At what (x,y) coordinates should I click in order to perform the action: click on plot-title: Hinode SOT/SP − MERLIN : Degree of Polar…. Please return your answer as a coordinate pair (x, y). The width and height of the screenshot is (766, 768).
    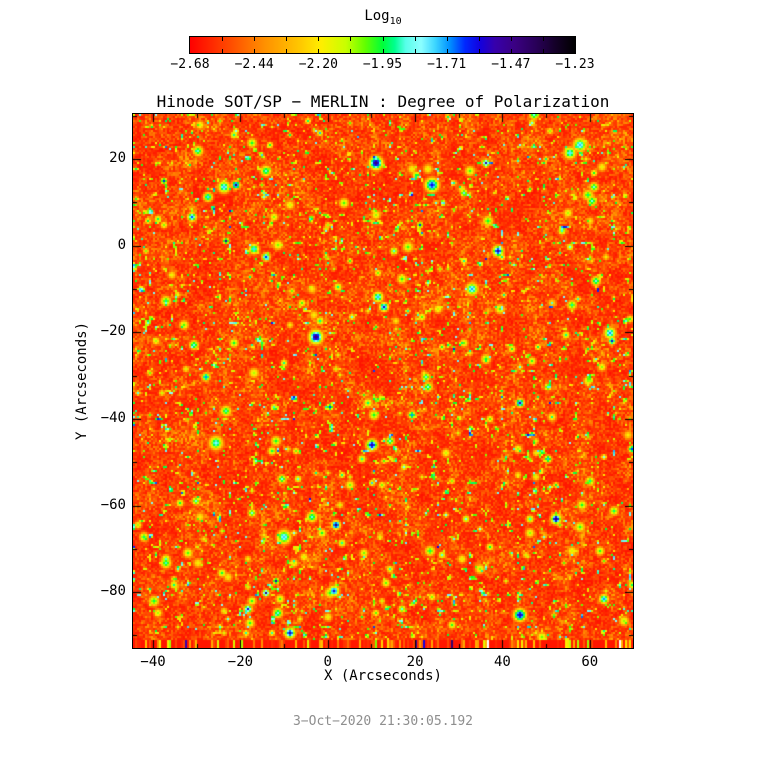
    Looking at the image, I should click on (383, 101).